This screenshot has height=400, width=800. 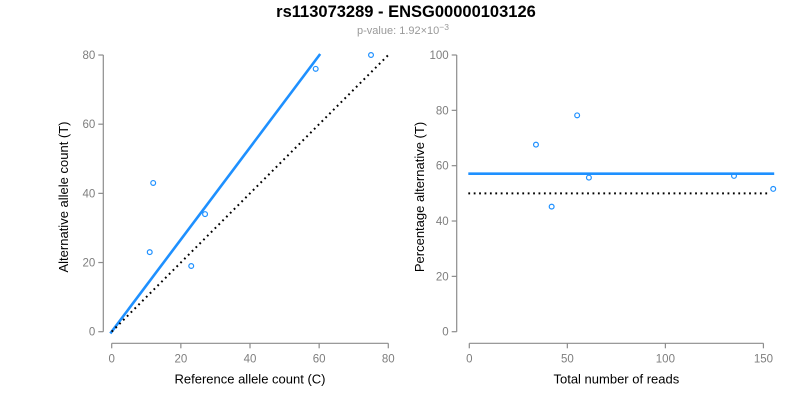 I want to click on x-axis-title: Reference allele count (C), so click(x=249, y=379).